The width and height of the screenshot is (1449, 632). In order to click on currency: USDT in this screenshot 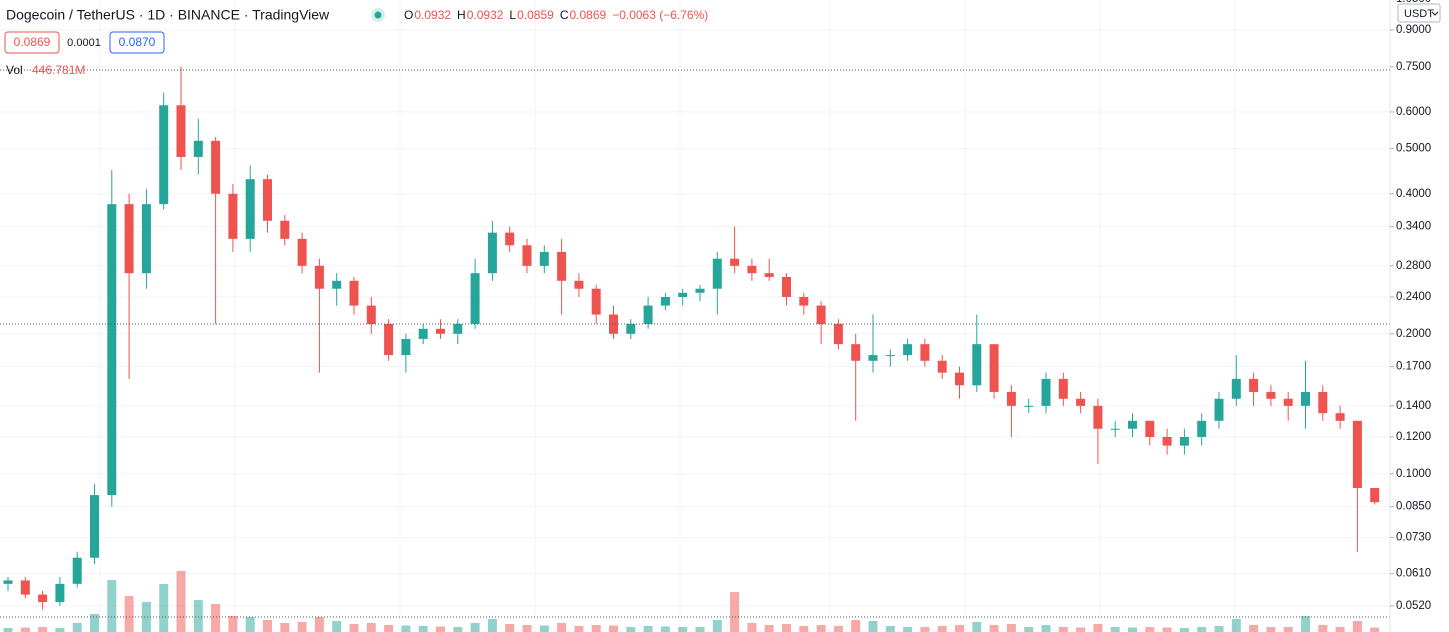, I will do `click(1419, 14)`.